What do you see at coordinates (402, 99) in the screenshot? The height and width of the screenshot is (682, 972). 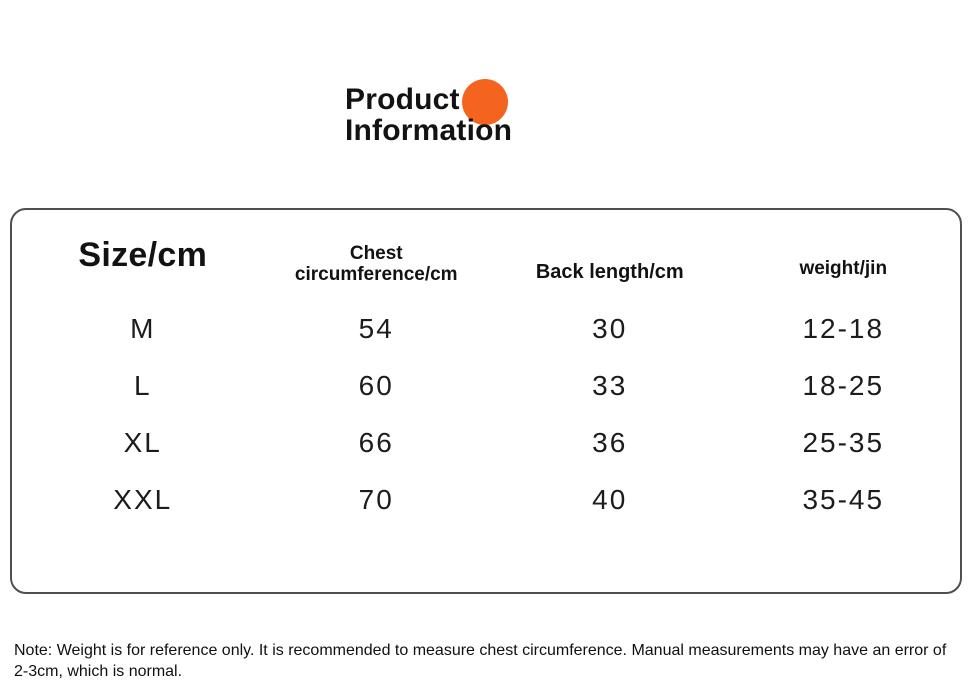 I see `title-line-1: Product` at bounding box center [402, 99].